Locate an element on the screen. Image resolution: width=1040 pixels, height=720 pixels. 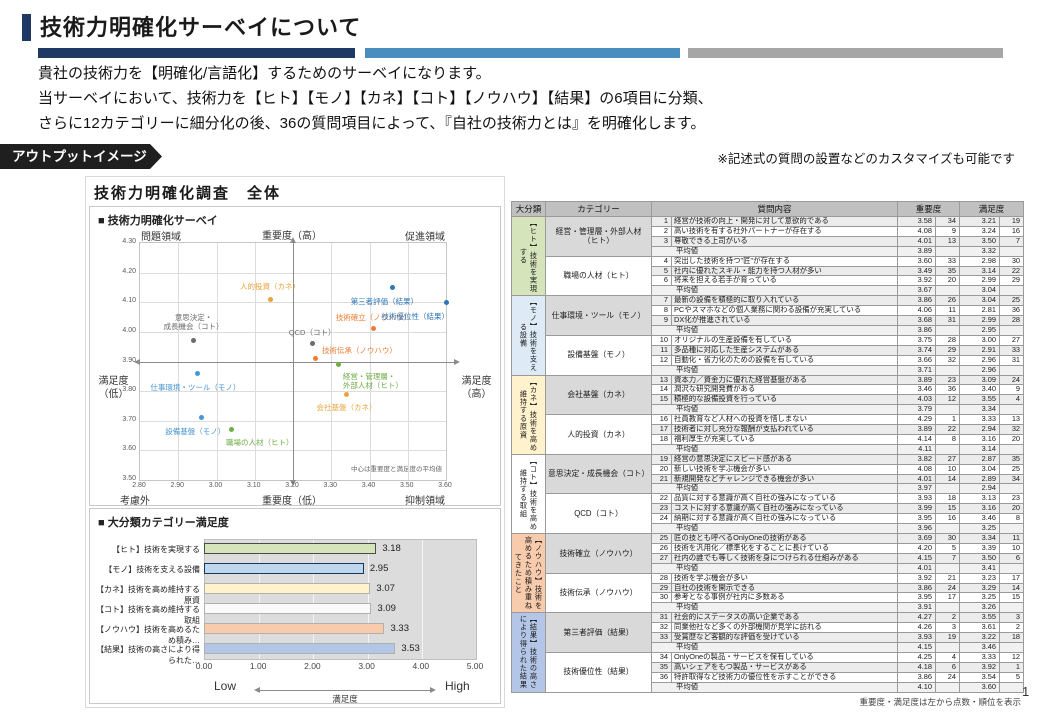
table-category-label: 意思決定・成長機会（コト） is located at coordinates (598, 474).